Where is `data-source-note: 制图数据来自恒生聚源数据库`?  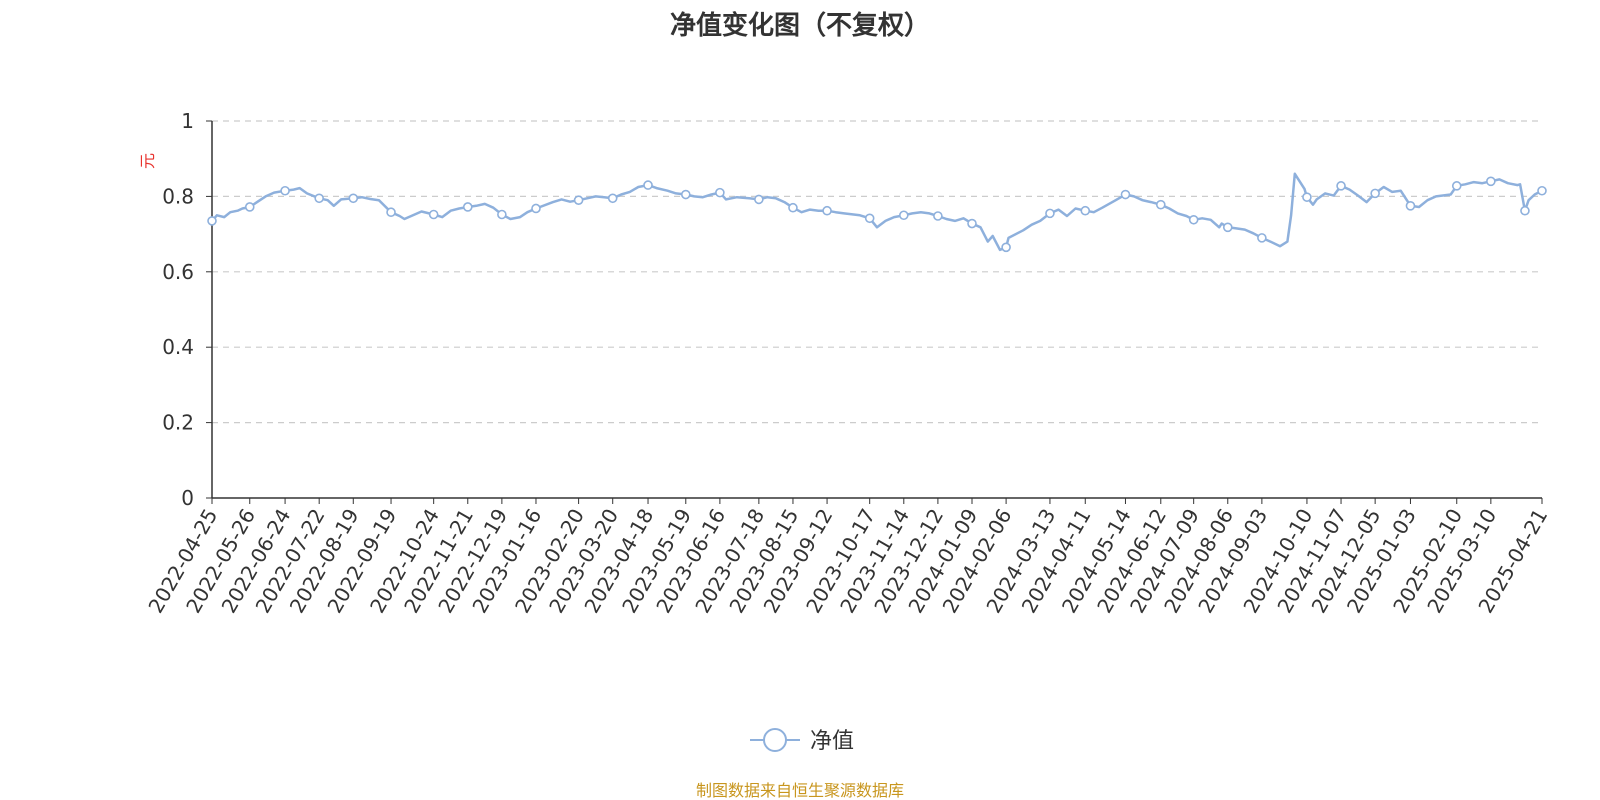 data-source-note: 制图数据来自恒生聚源数据库 is located at coordinates (800, 790).